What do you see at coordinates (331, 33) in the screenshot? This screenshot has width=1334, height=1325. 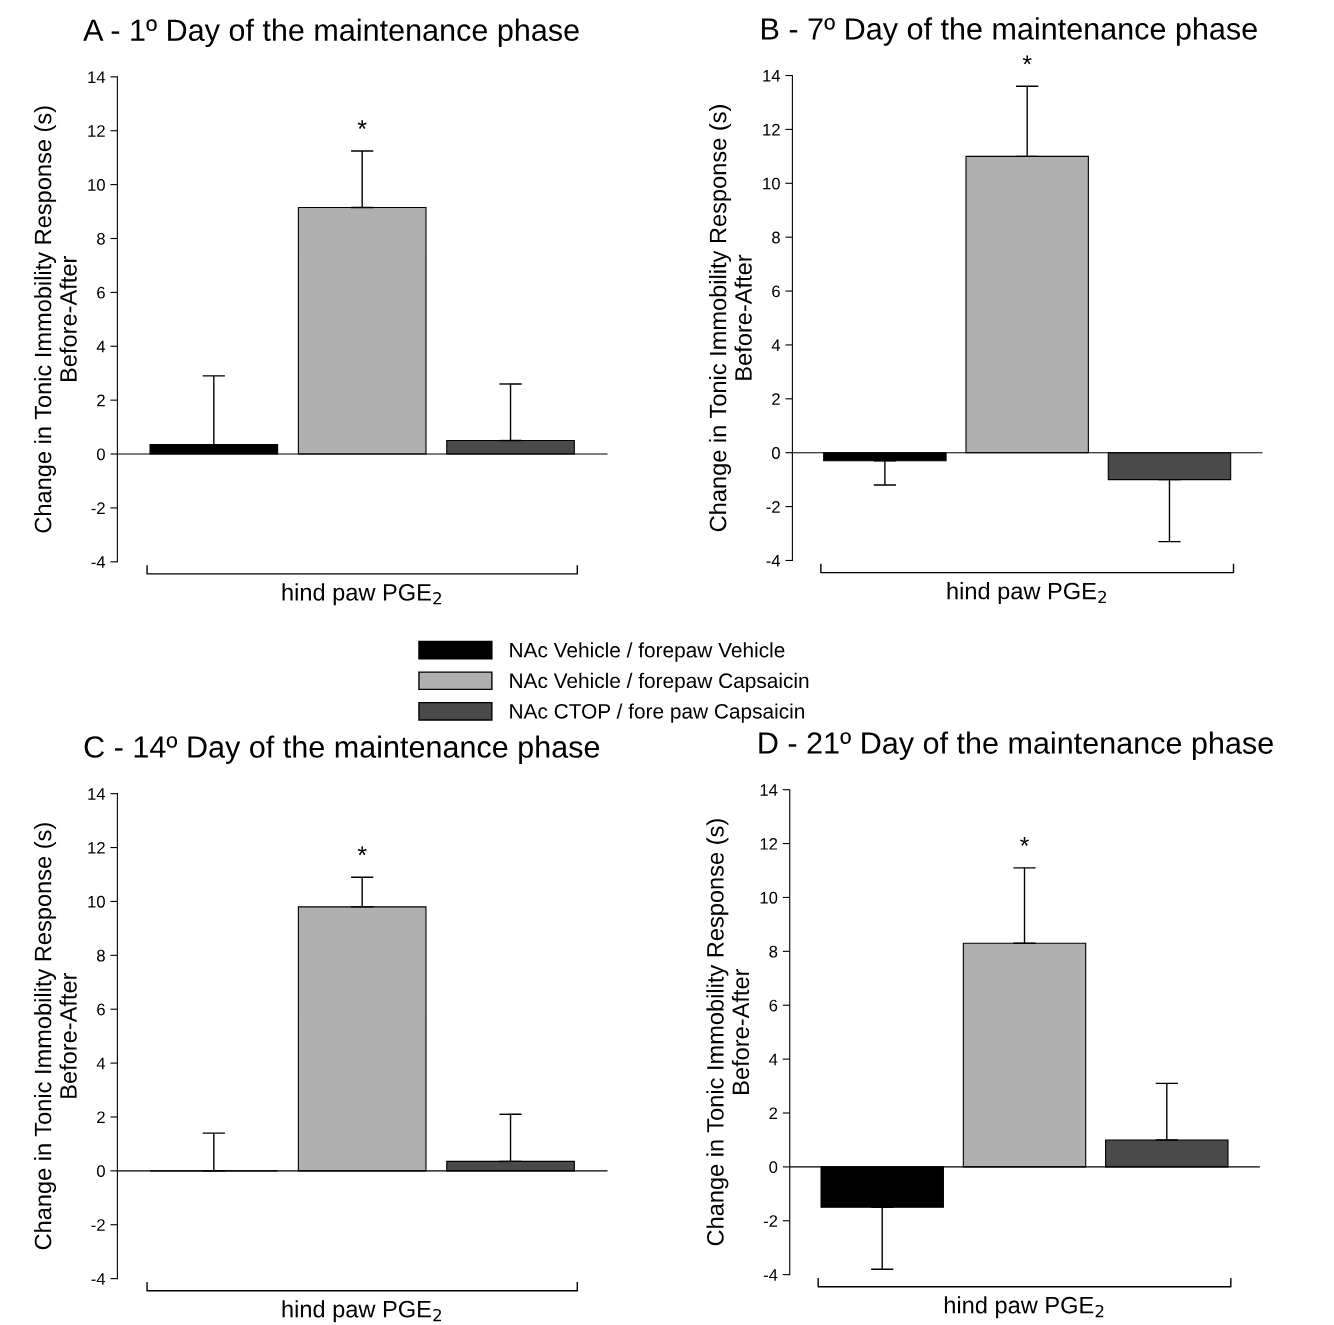 I see `chart-title: A - 1º Day of the maintenance phase` at bounding box center [331, 33].